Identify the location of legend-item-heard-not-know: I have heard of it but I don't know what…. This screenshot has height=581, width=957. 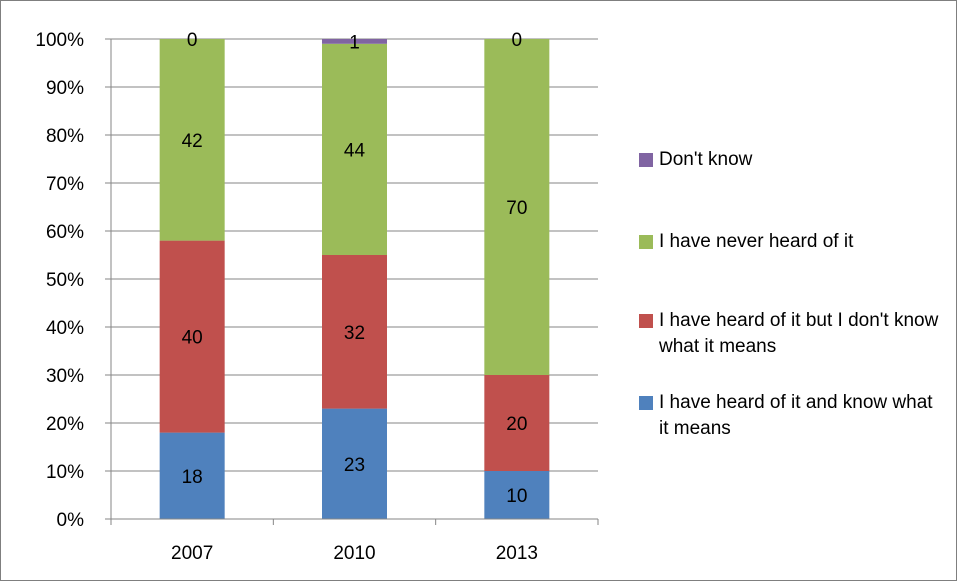
(791, 334).